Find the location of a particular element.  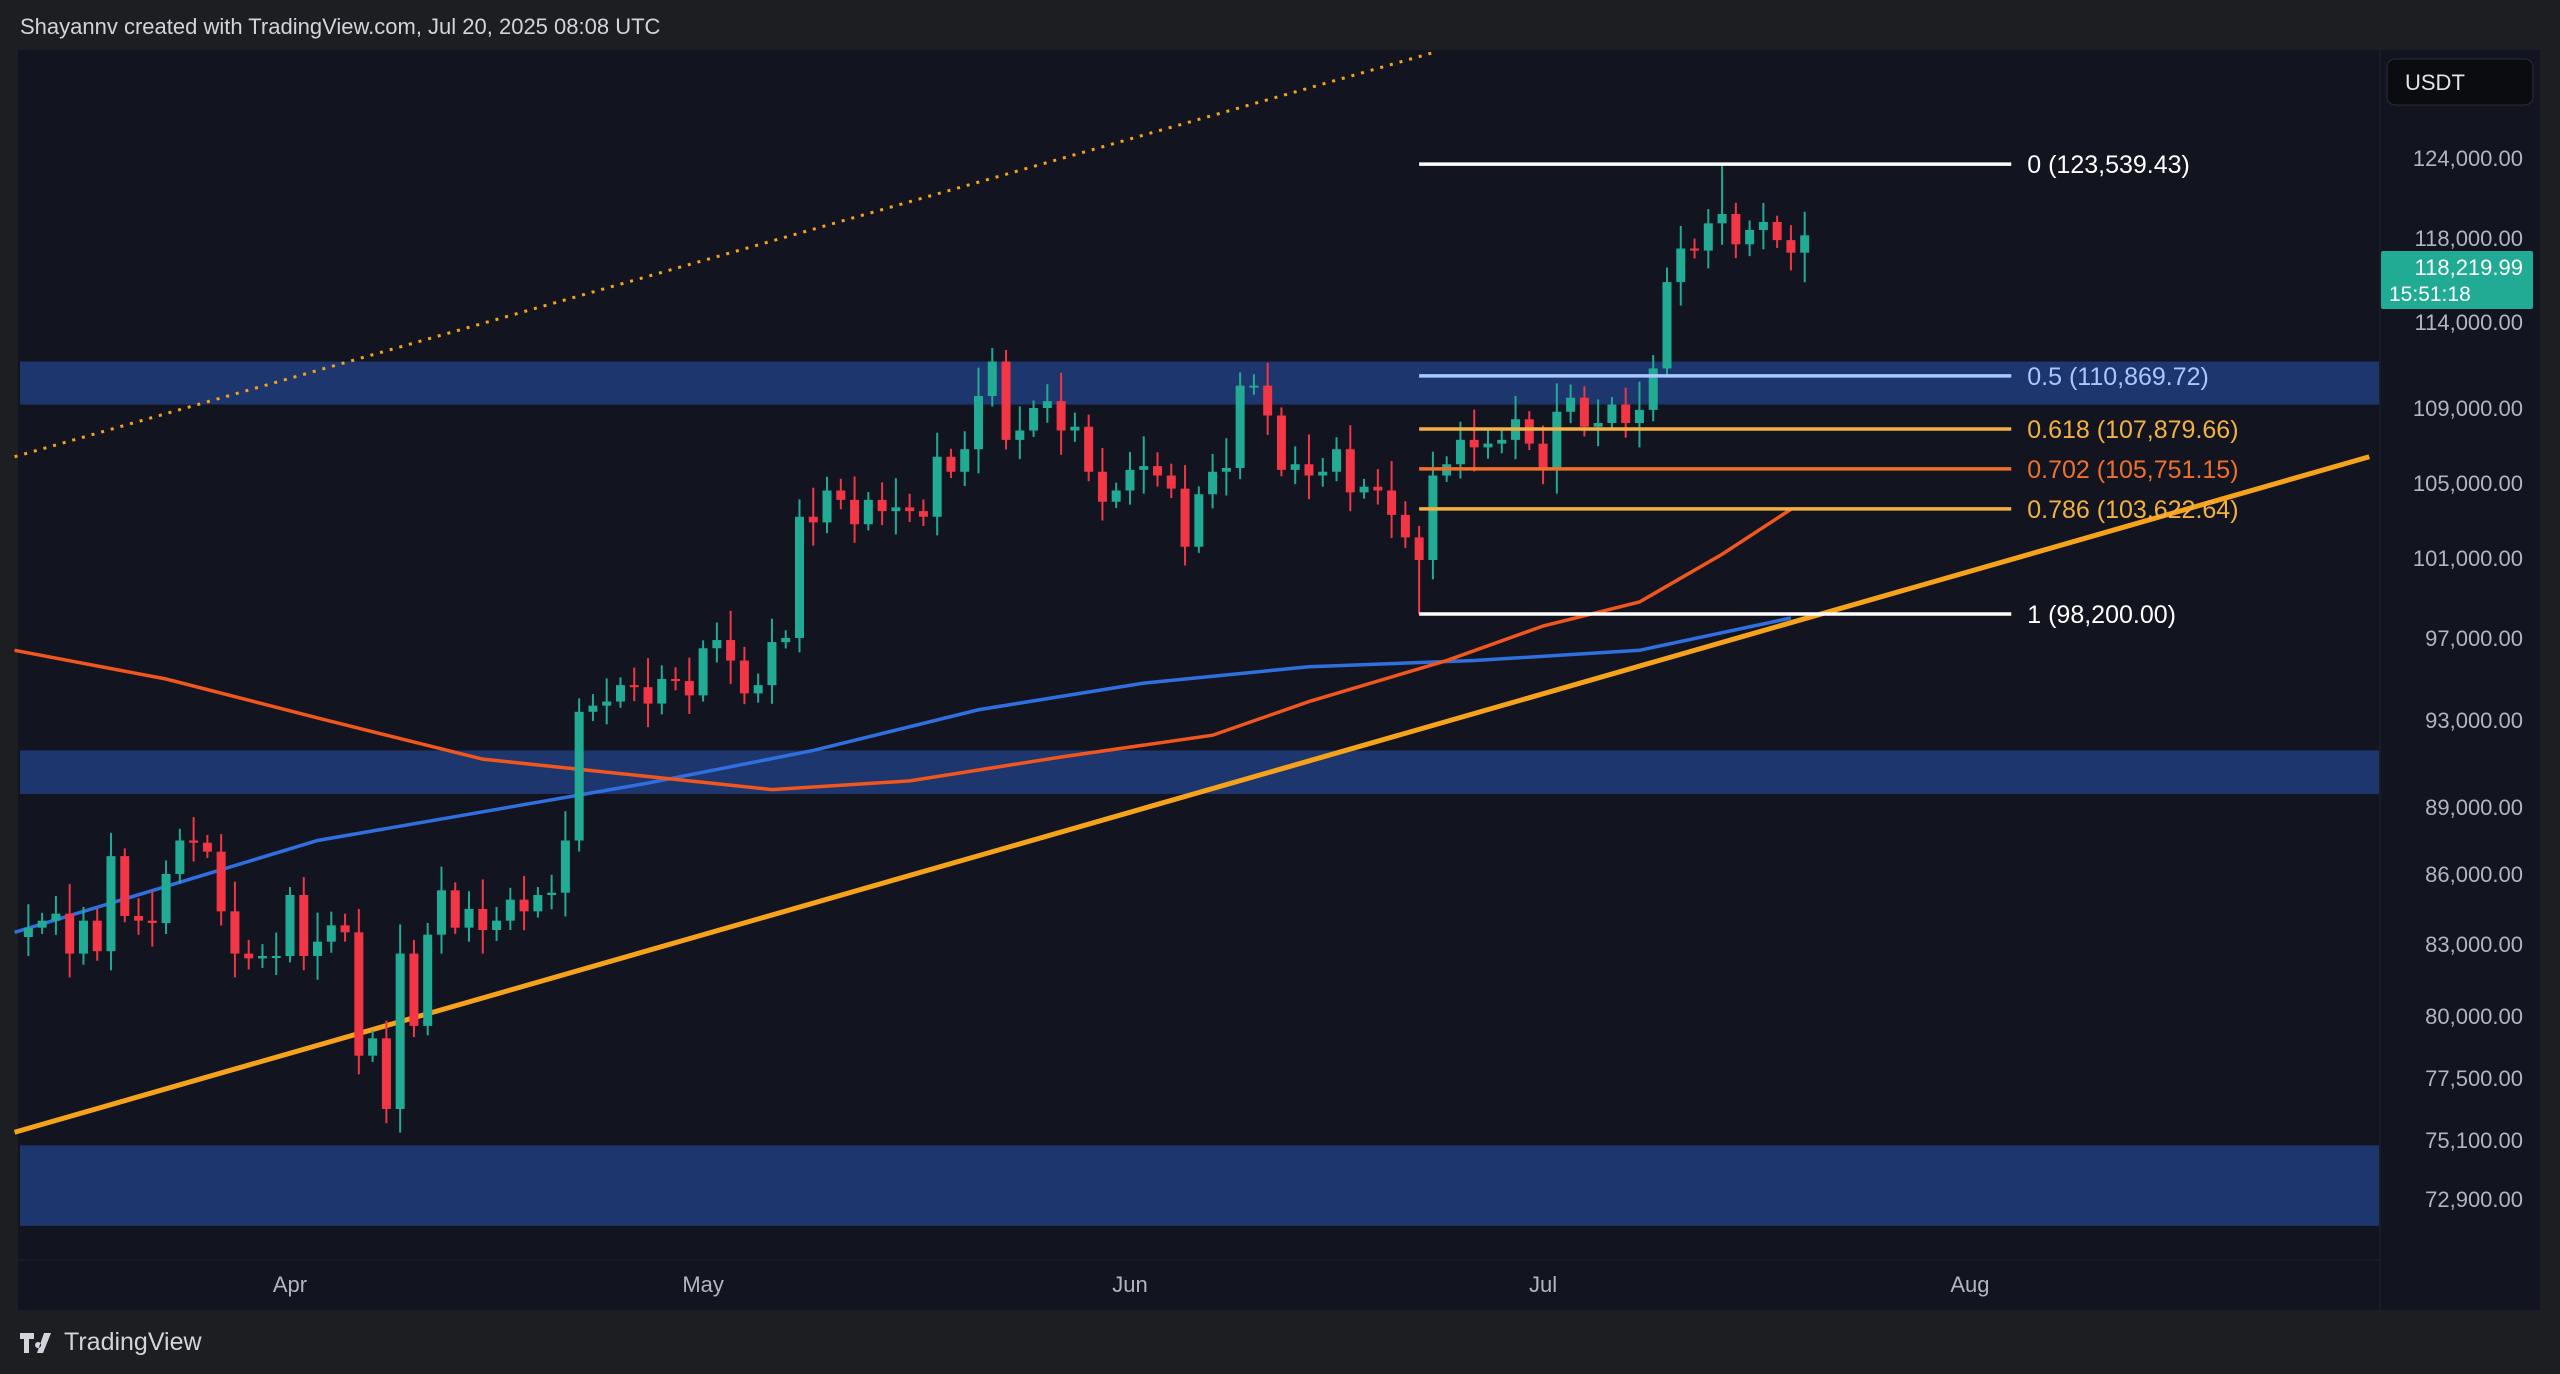

date-tick-label: May is located at coordinates (703, 1284).